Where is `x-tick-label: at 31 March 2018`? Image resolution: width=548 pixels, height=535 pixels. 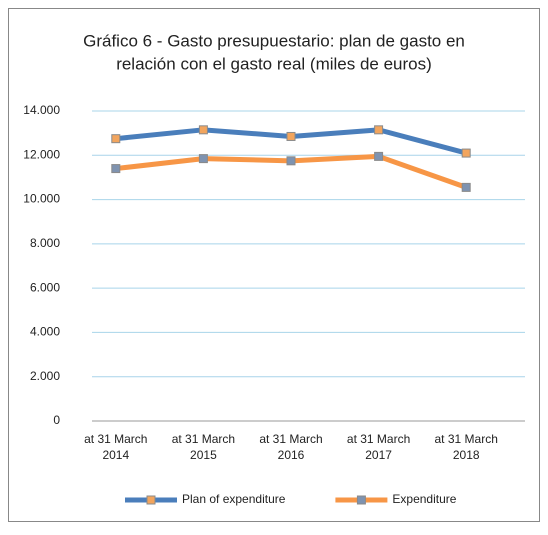
x-tick-label: at 31 March 2018 is located at coordinates (466, 447).